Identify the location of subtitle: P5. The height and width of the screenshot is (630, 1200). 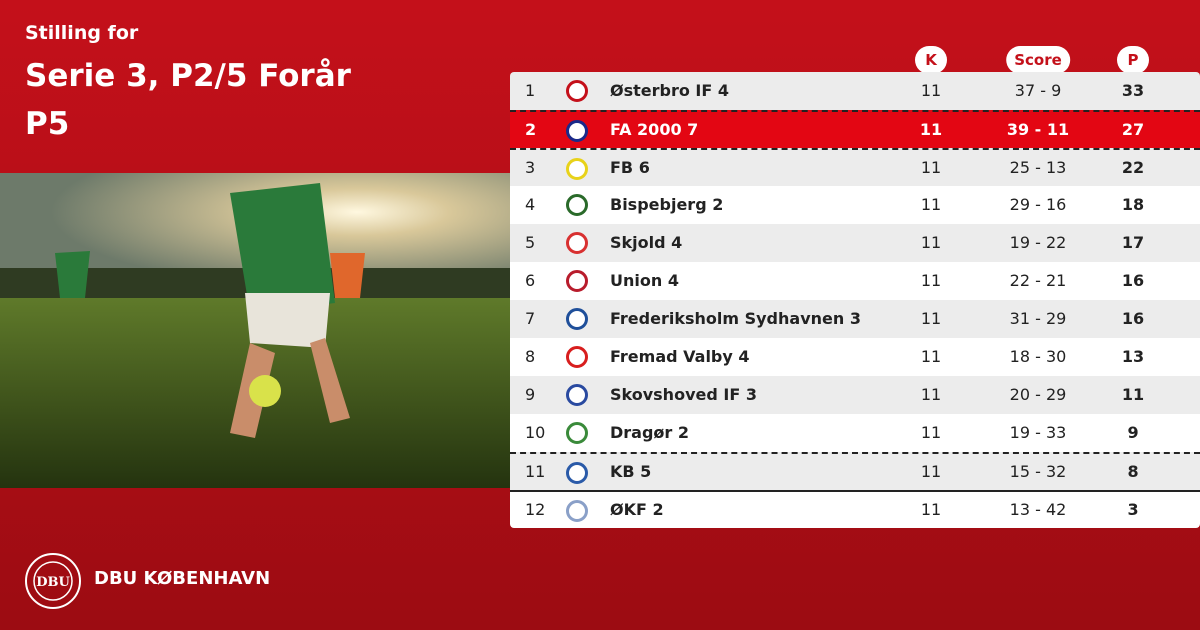
(47, 124).